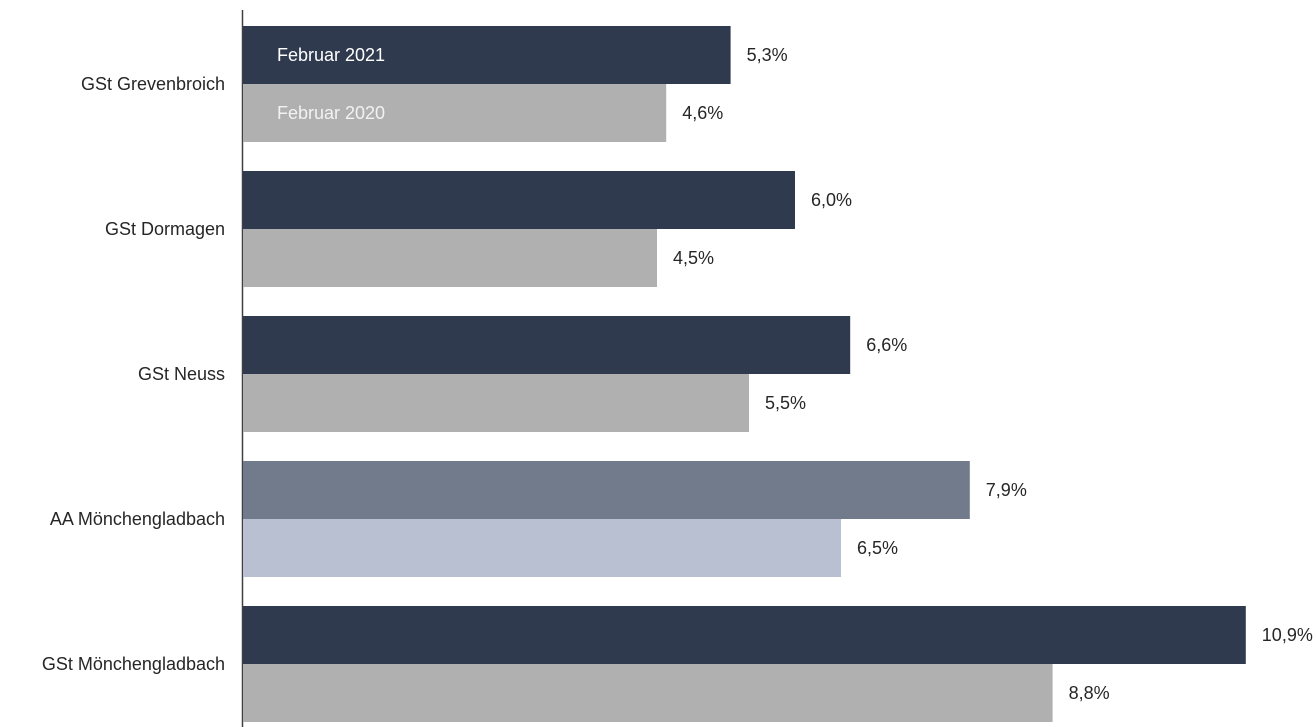 This screenshot has height=727, width=1316. Describe the element at coordinates (785, 403) in the screenshot. I see `data-label: 5,5%` at that location.